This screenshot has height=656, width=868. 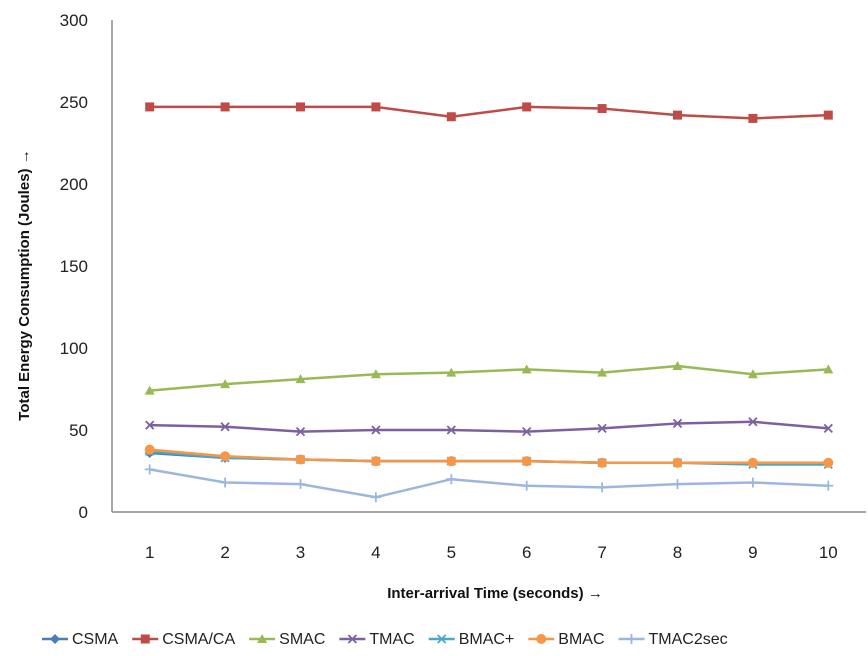 I want to click on series-line-bmac, so click(x=489, y=456).